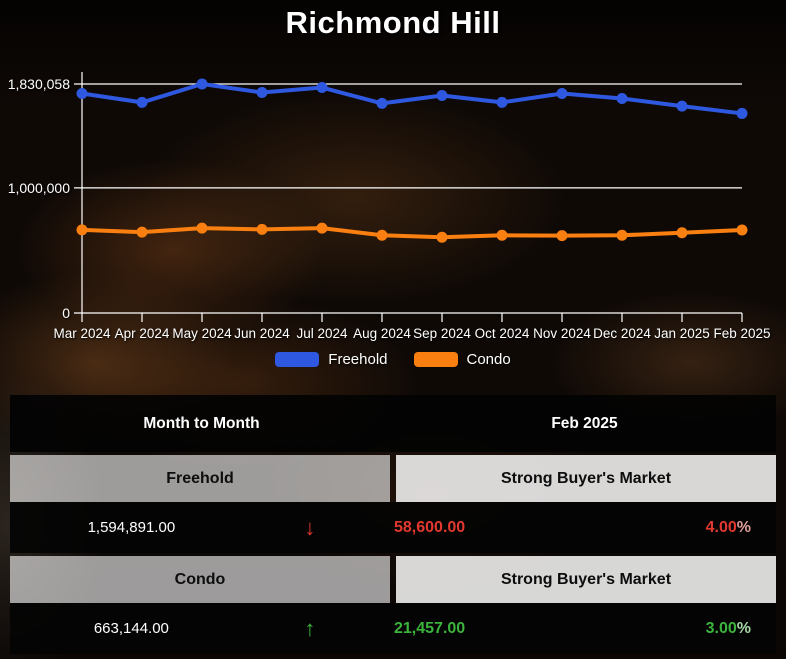 The height and width of the screenshot is (659, 786). Describe the element at coordinates (202, 333) in the screenshot. I see `x-axis-label: May 2024` at that location.